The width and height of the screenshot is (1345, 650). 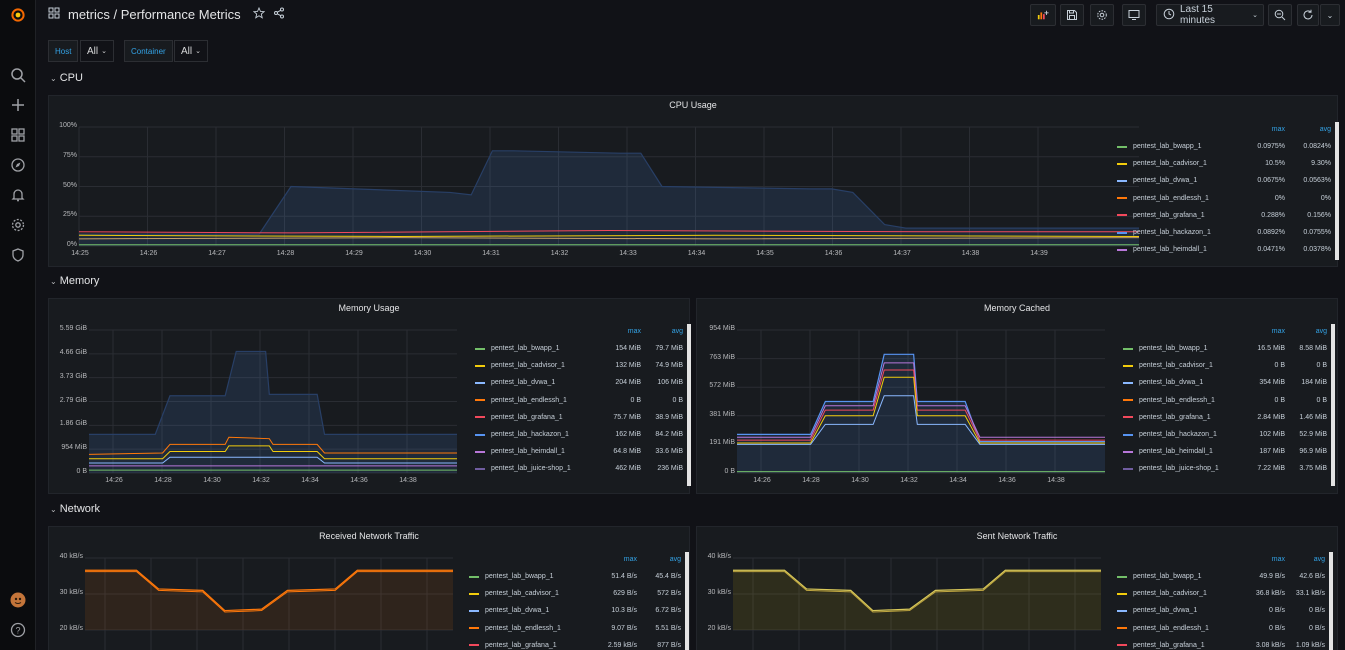 What do you see at coordinates (74, 281) in the screenshot?
I see `row-memory: ⌄ Memory` at bounding box center [74, 281].